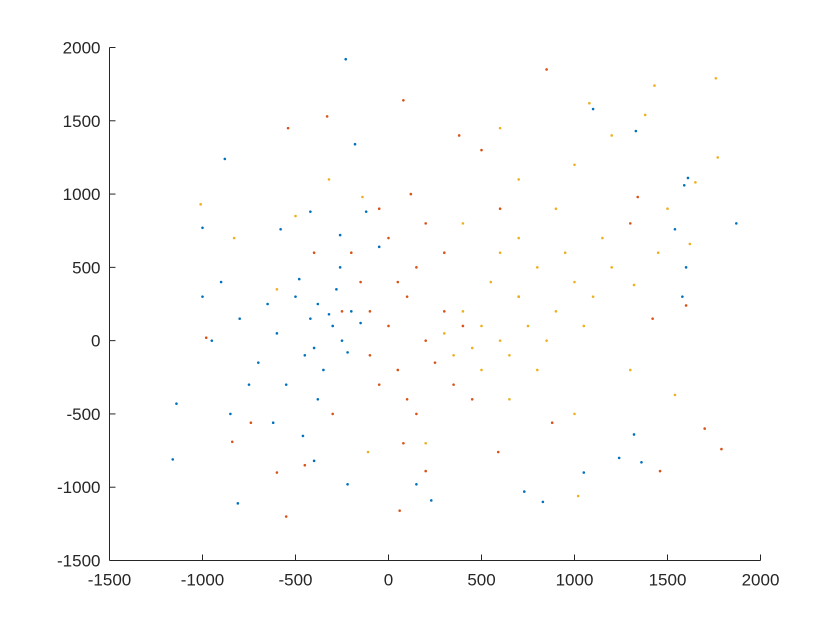  Describe the element at coordinates (481, 580) in the screenshot. I see `x-tick-label: 500` at that location.